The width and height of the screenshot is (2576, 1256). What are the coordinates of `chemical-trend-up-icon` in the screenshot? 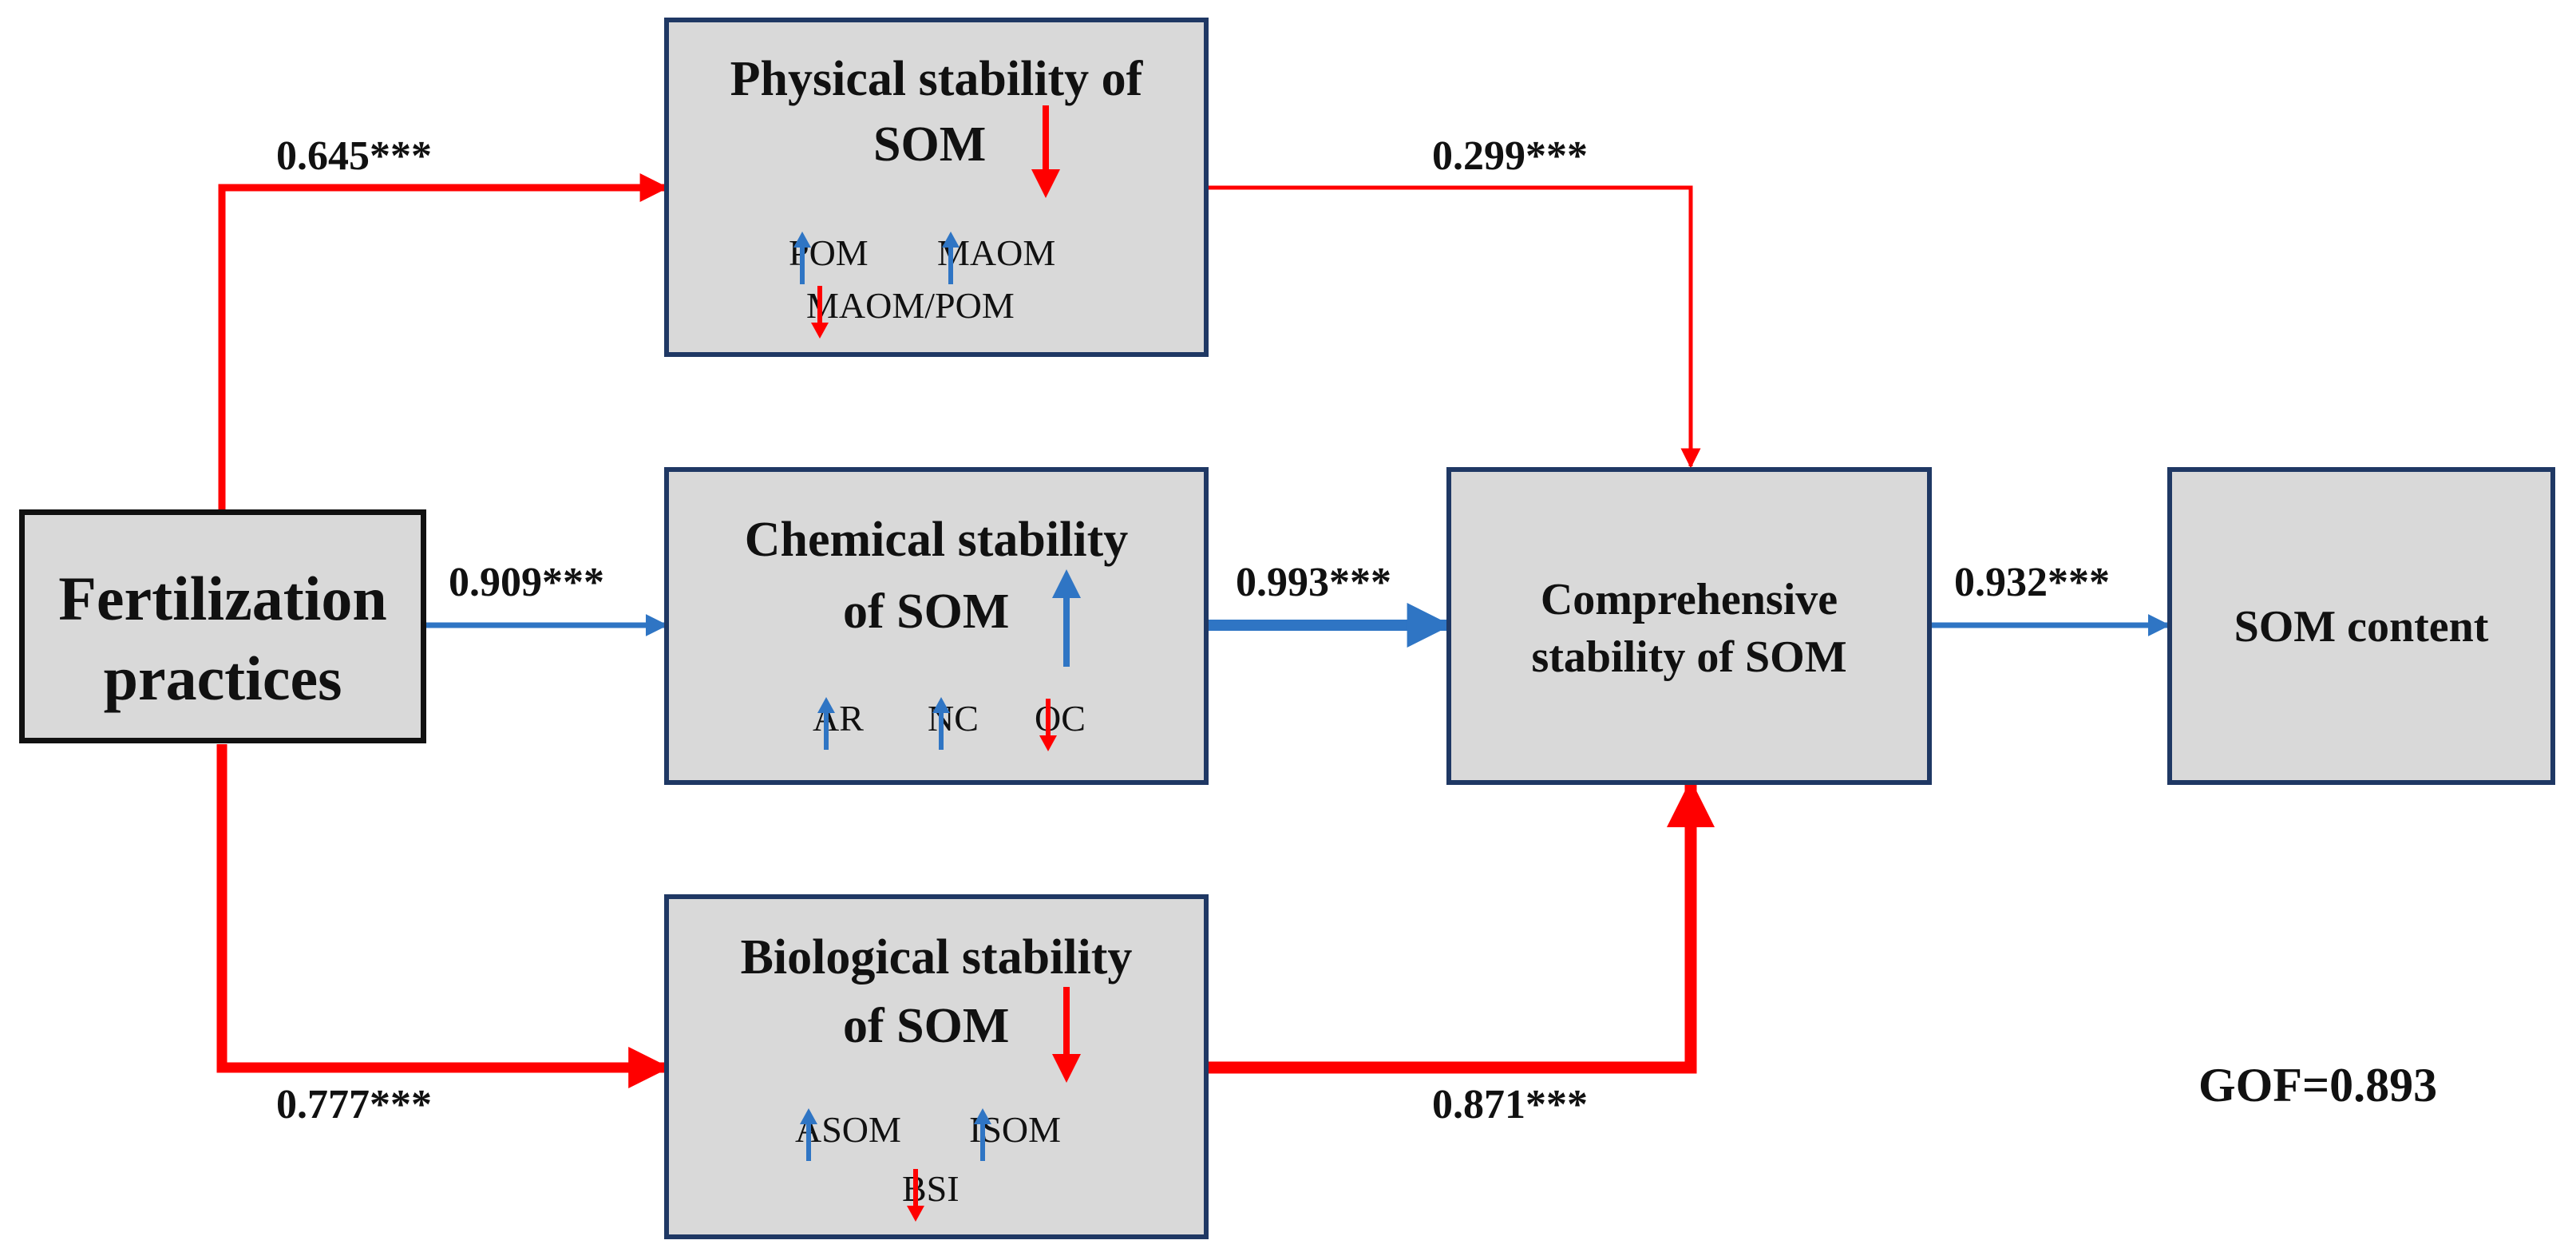 It's located at (1066, 618).